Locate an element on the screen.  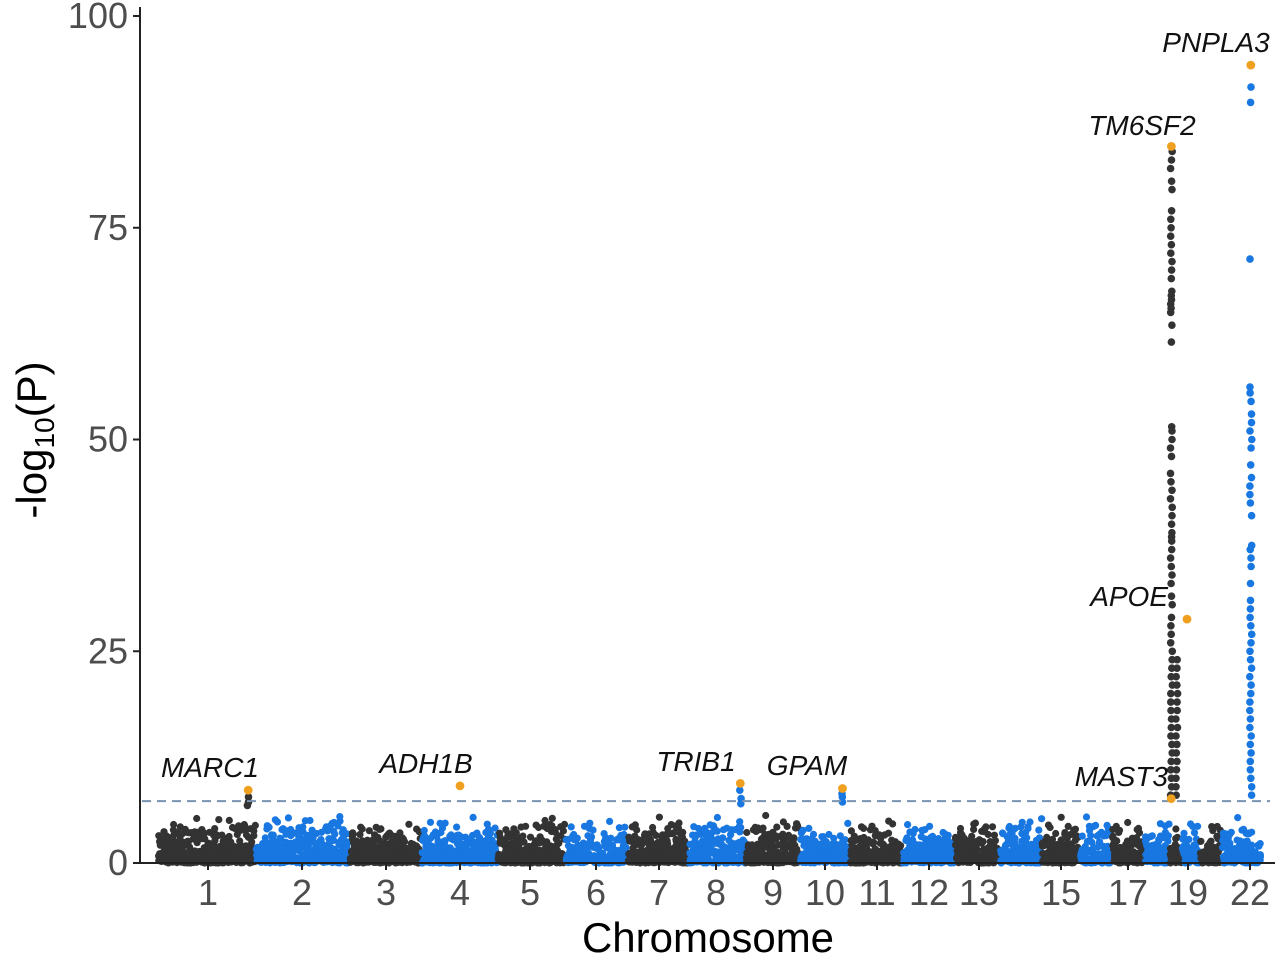
gene-label: GPAM is located at coordinates (807, 765).